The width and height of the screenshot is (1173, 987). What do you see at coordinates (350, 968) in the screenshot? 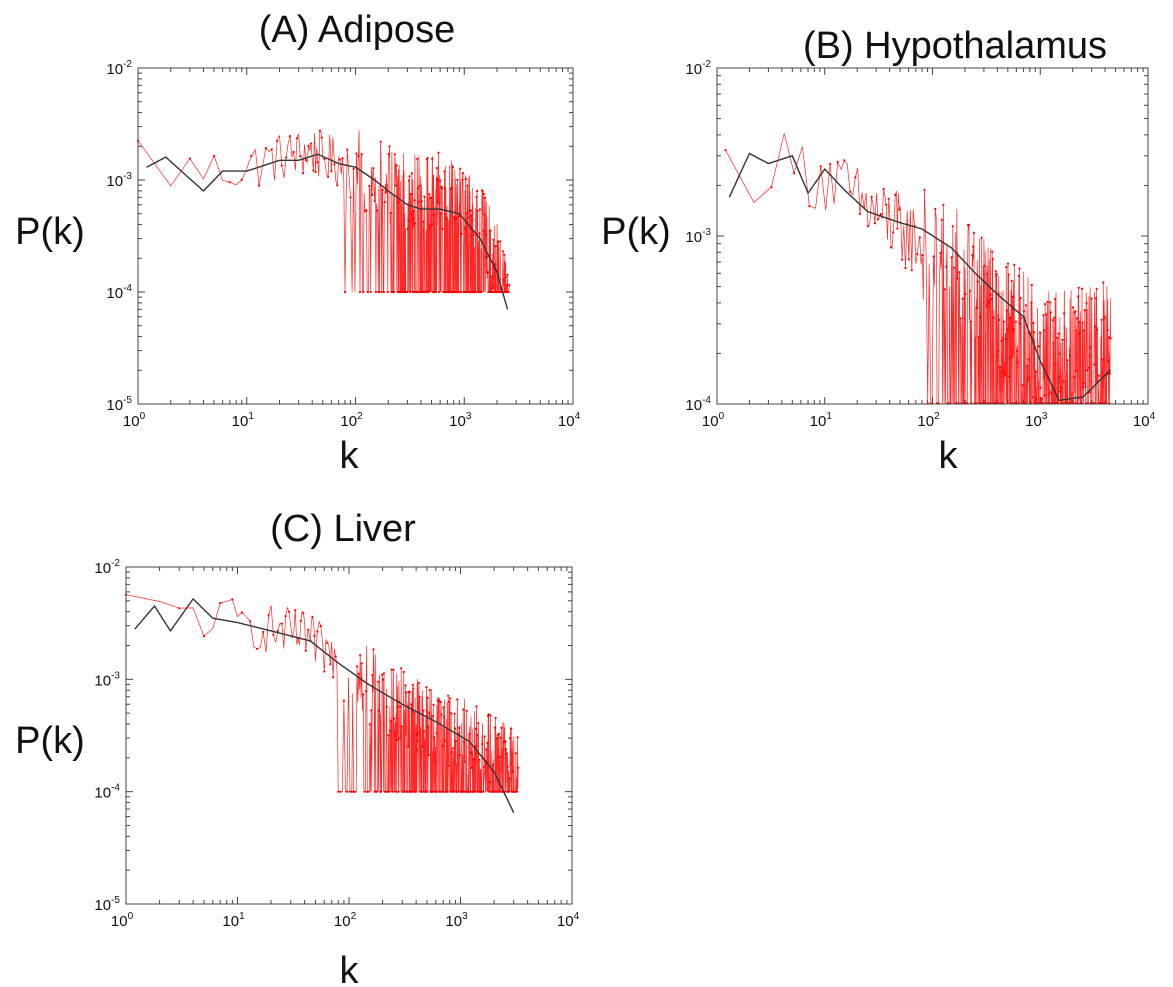
I see `x-axis-label: k` at bounding box center [350, 968].